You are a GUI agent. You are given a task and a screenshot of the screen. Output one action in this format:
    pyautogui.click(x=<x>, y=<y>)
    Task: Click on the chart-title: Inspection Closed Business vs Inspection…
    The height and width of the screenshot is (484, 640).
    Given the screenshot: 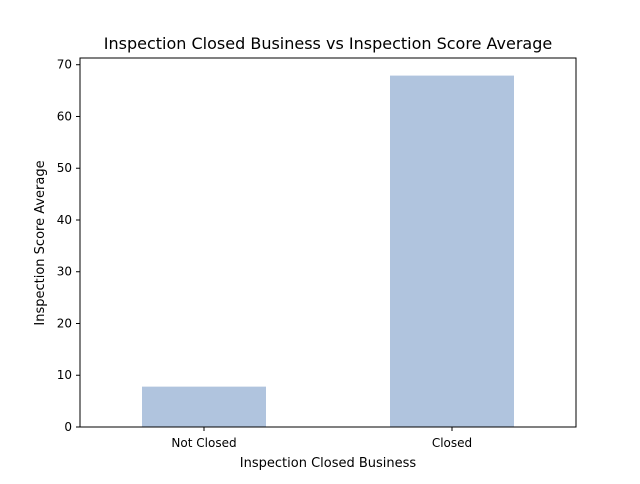 What is the action you would take?
    pyautogui.click(x=328, y=43)
    